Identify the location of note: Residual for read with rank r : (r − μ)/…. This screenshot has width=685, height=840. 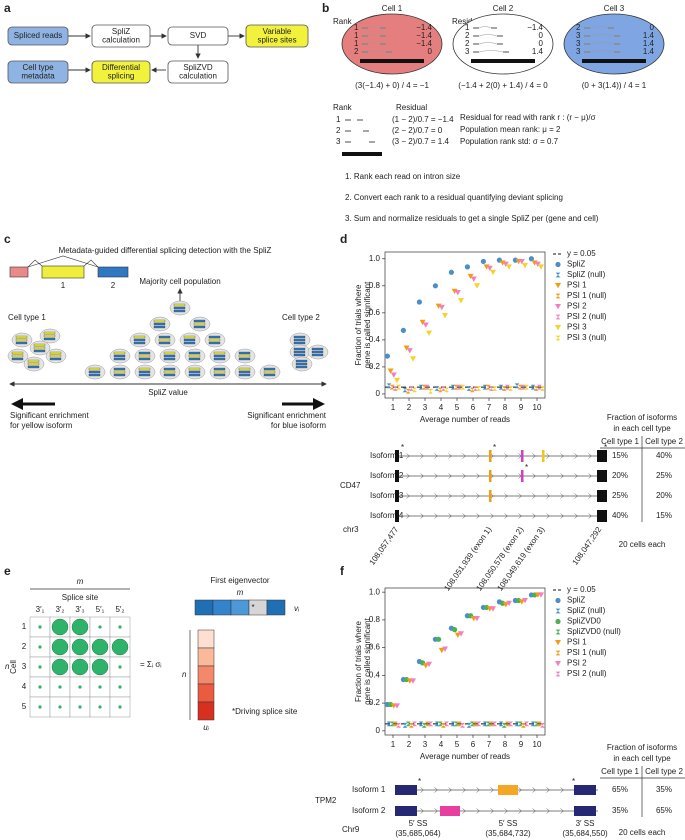
(528, 117).